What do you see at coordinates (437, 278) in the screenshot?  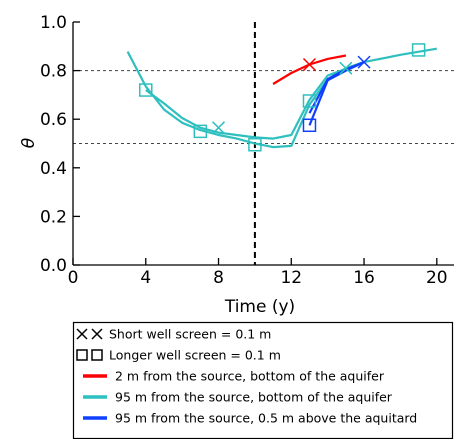 I see `x-tick-label: 20` at bounding box center [437, 278].